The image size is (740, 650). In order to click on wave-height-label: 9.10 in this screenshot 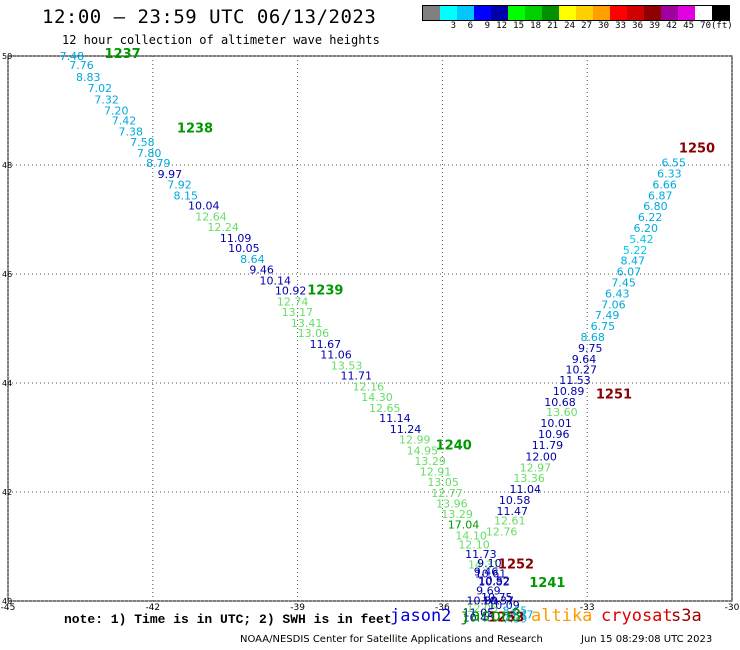, I will do `click(489, 563)`.